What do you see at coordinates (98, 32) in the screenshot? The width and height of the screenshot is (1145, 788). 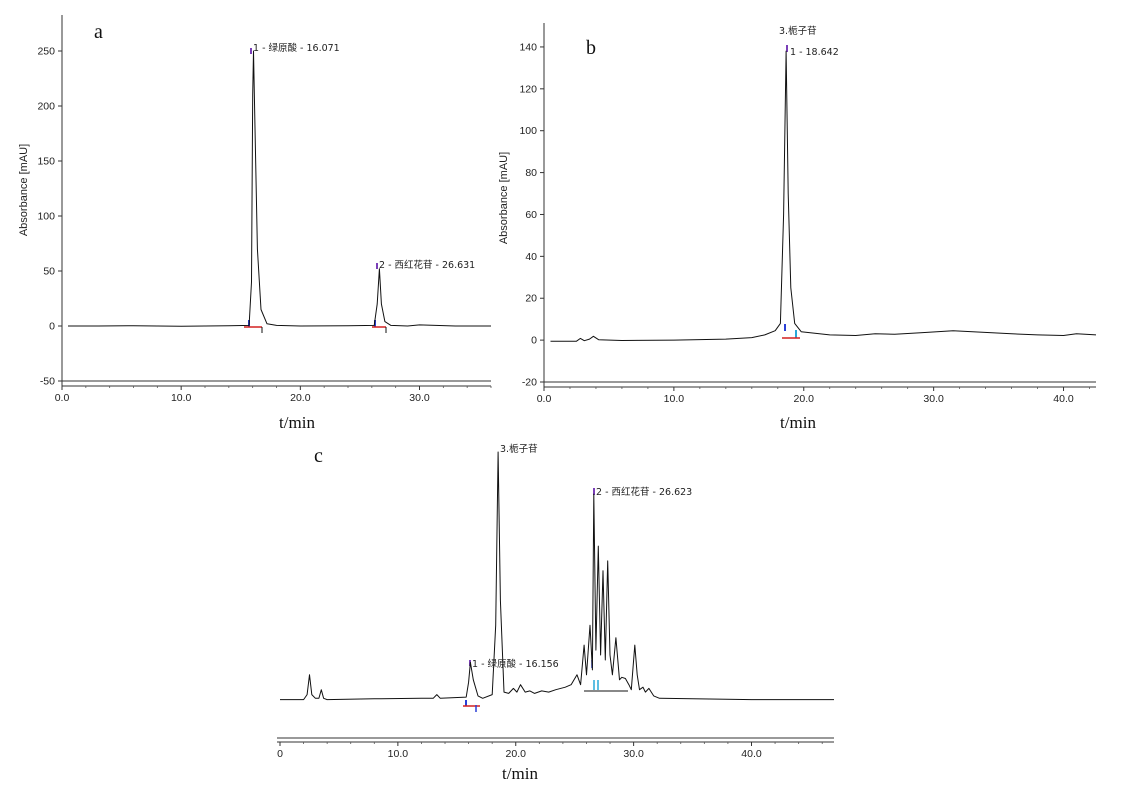 I see `panel-a-letter: a` at bounding box center [98, 32].